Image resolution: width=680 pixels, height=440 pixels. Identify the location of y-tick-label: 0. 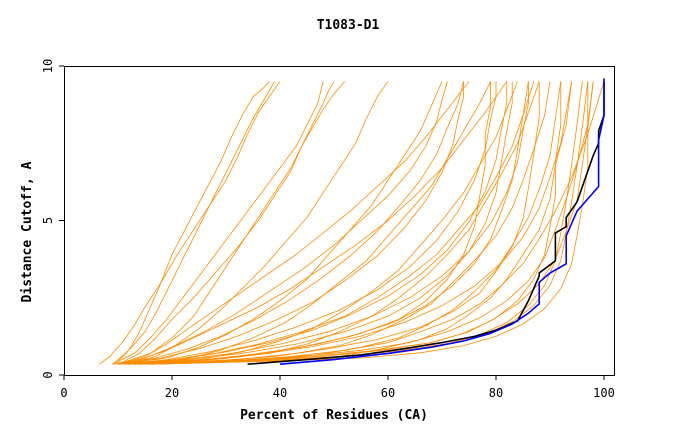
(48, 374).